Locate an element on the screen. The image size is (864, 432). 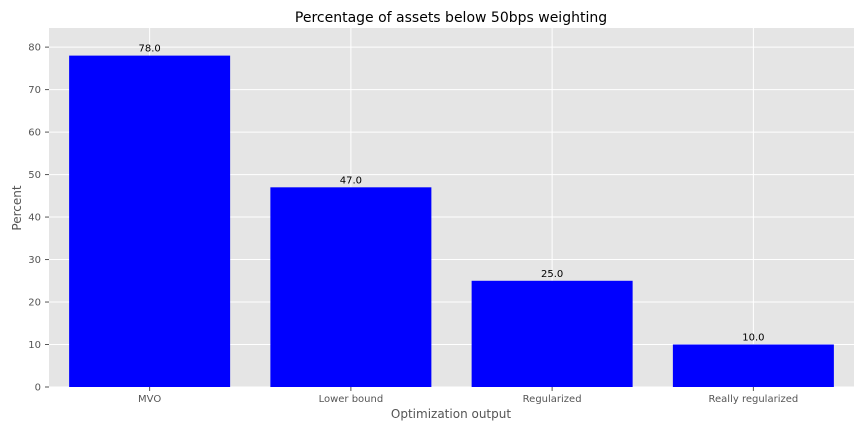
y-axis-label: Percent is located at coordinates (17, 207).